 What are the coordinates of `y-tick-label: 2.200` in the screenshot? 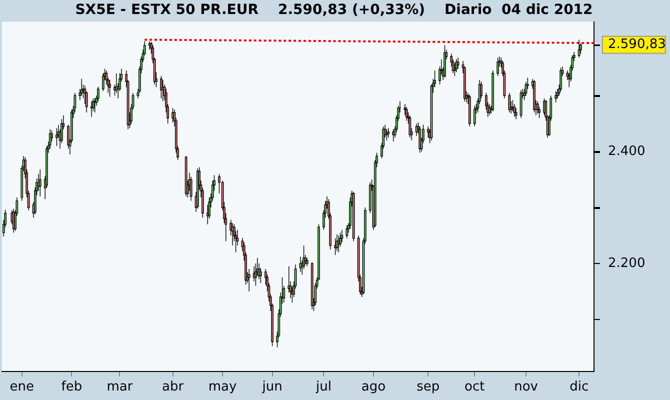 It's located at (627, 263).